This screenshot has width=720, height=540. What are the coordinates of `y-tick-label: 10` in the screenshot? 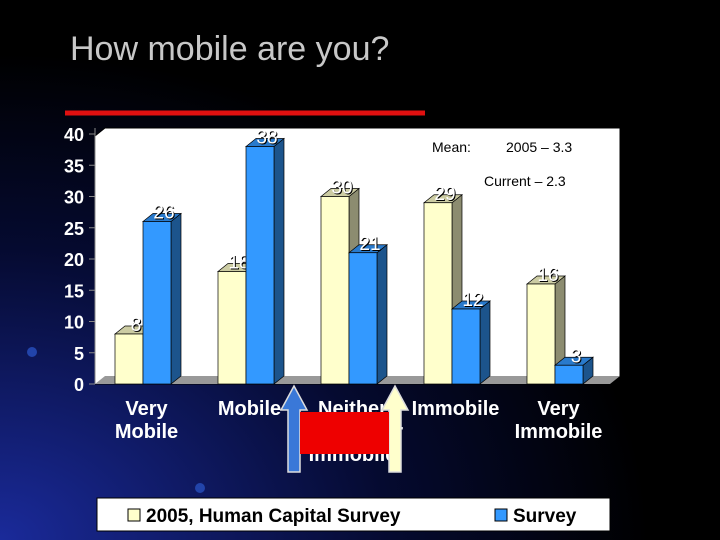 It's located at (74, 323).